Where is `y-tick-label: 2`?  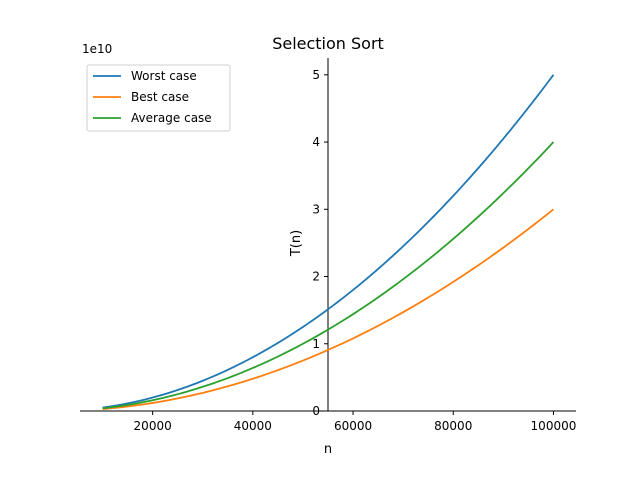 y-tick-label: 2 is located at coordinates (316, 277).